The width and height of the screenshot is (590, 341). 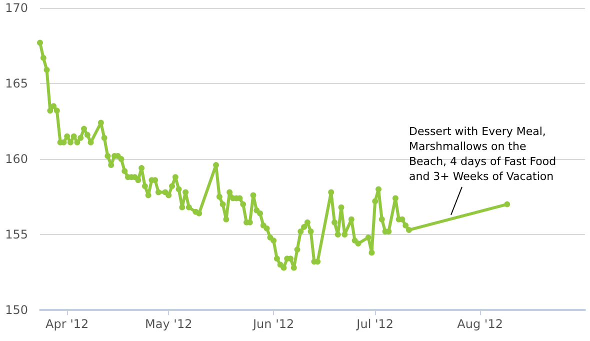 What do you see at coordinates (16, 83) in the screenshot?
I see `y-tick-label: 165` at bounding box center [16, 83].